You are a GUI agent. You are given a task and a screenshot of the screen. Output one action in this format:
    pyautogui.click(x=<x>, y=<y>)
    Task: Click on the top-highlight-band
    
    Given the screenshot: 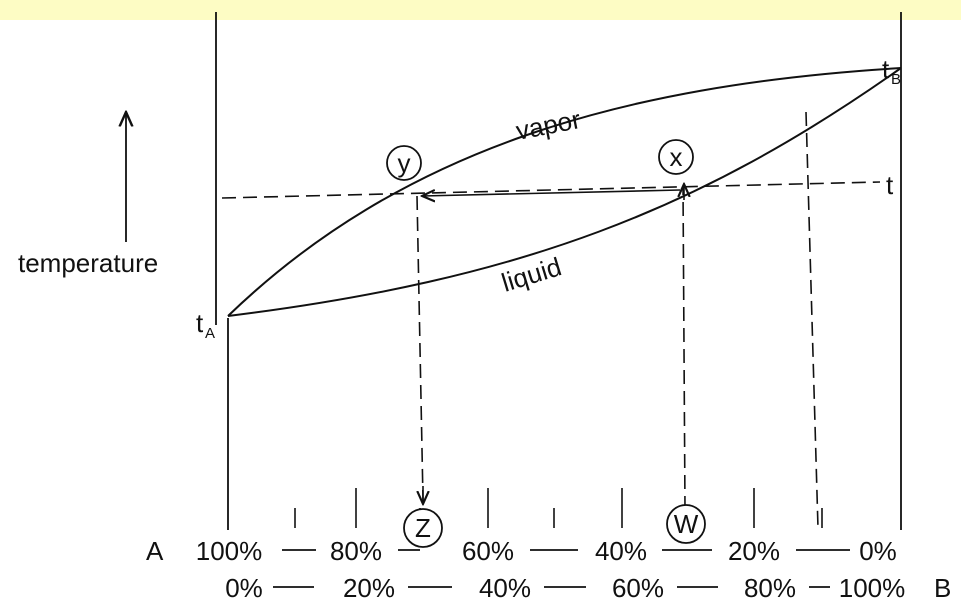 What is the action you would take?
    pyautogui.click(x=480, y=10)
    